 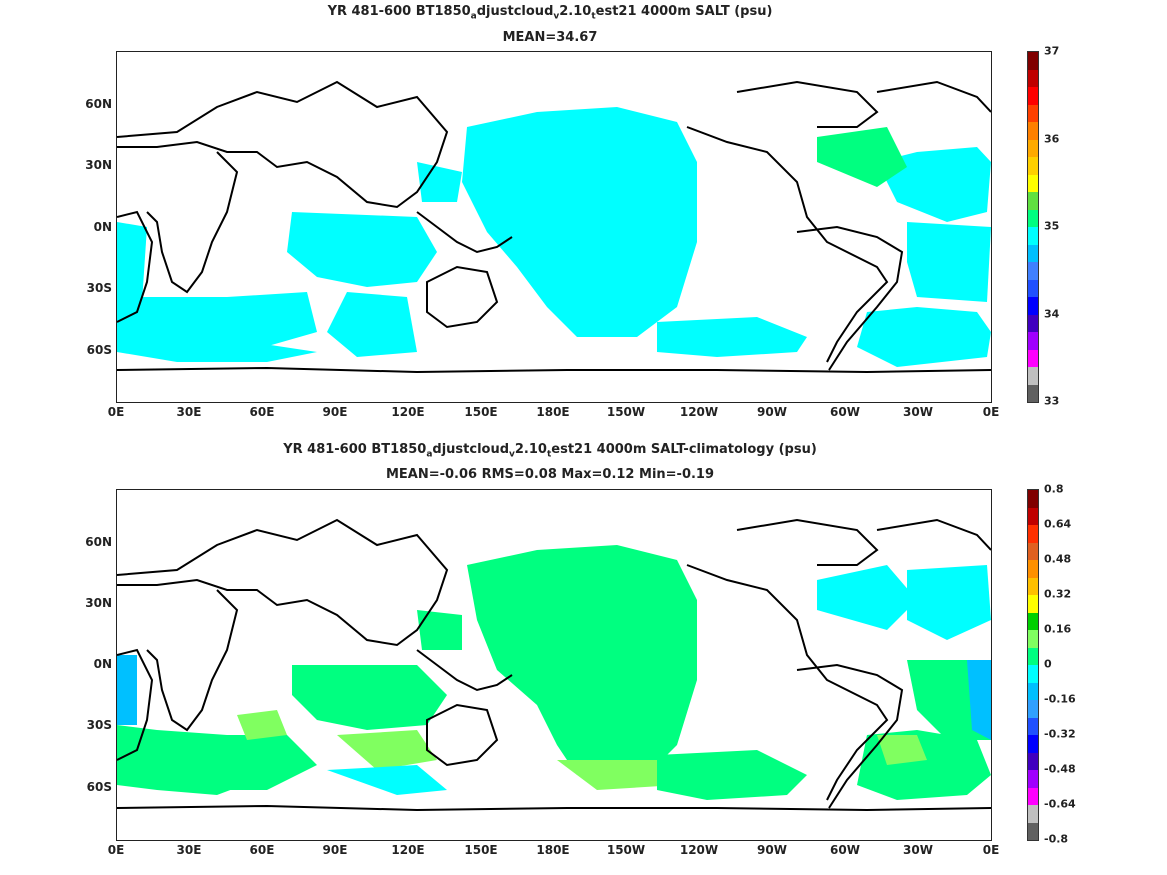 What do you see at coordinates (699, 412) in the screenshot?
I see `panel1-xtick: 120W` at bounding box center [699, 412].